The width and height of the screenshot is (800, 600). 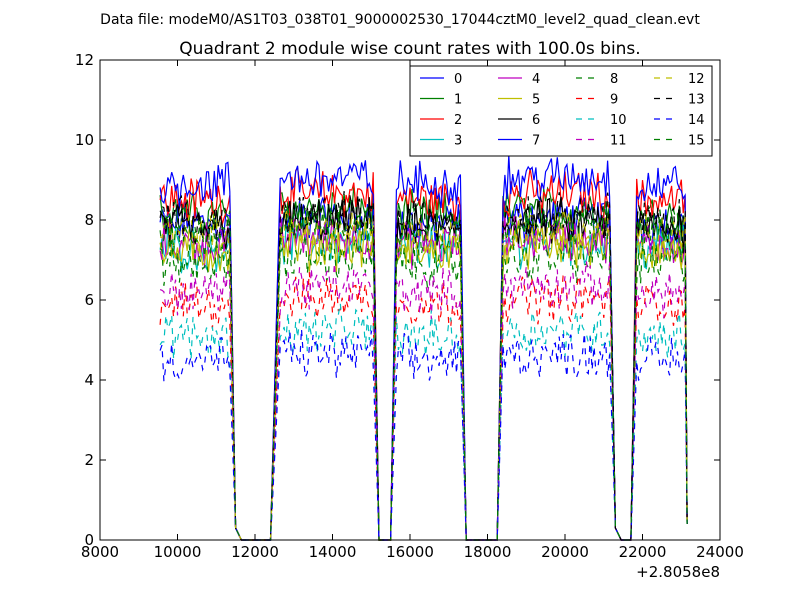 I want to click on x-tick-label: 22000, so click(x=643, y=552).